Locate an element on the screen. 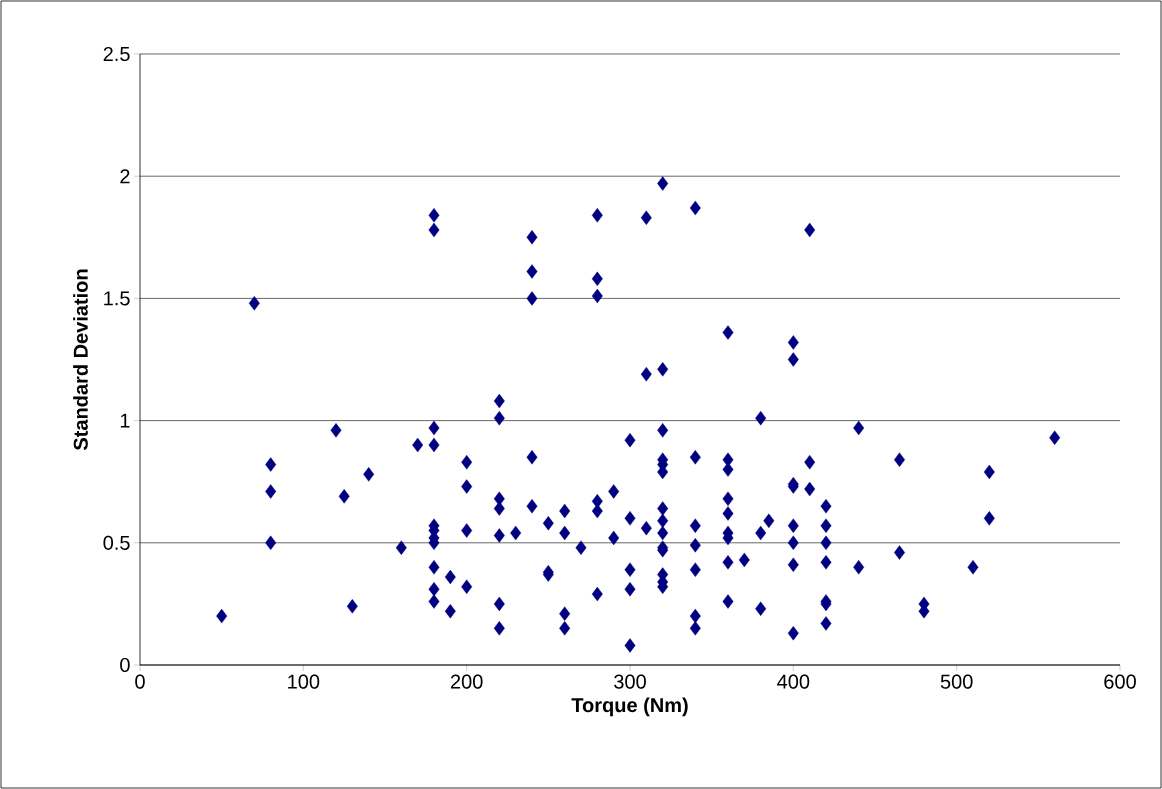 The width and height of the screenshot is (1162, 789). x-tick-label: 400 is located at coordinates (793, 681).